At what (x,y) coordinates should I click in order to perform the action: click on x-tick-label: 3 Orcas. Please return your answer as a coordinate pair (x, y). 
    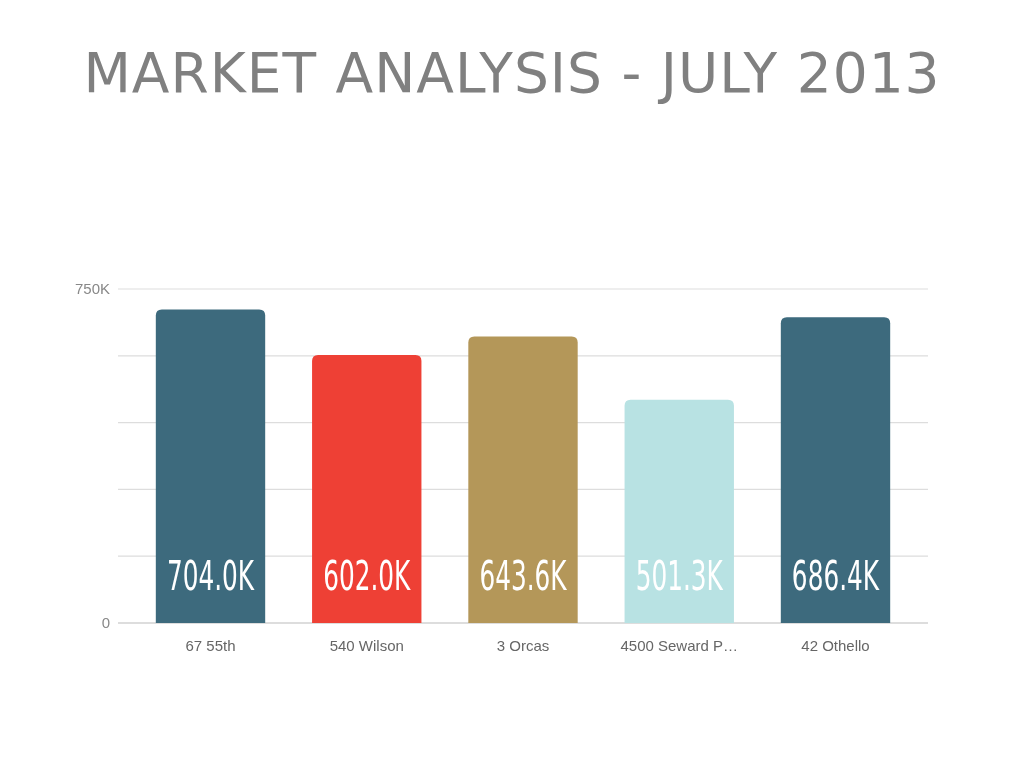
    Looking at the image, I should click on (523, 645).